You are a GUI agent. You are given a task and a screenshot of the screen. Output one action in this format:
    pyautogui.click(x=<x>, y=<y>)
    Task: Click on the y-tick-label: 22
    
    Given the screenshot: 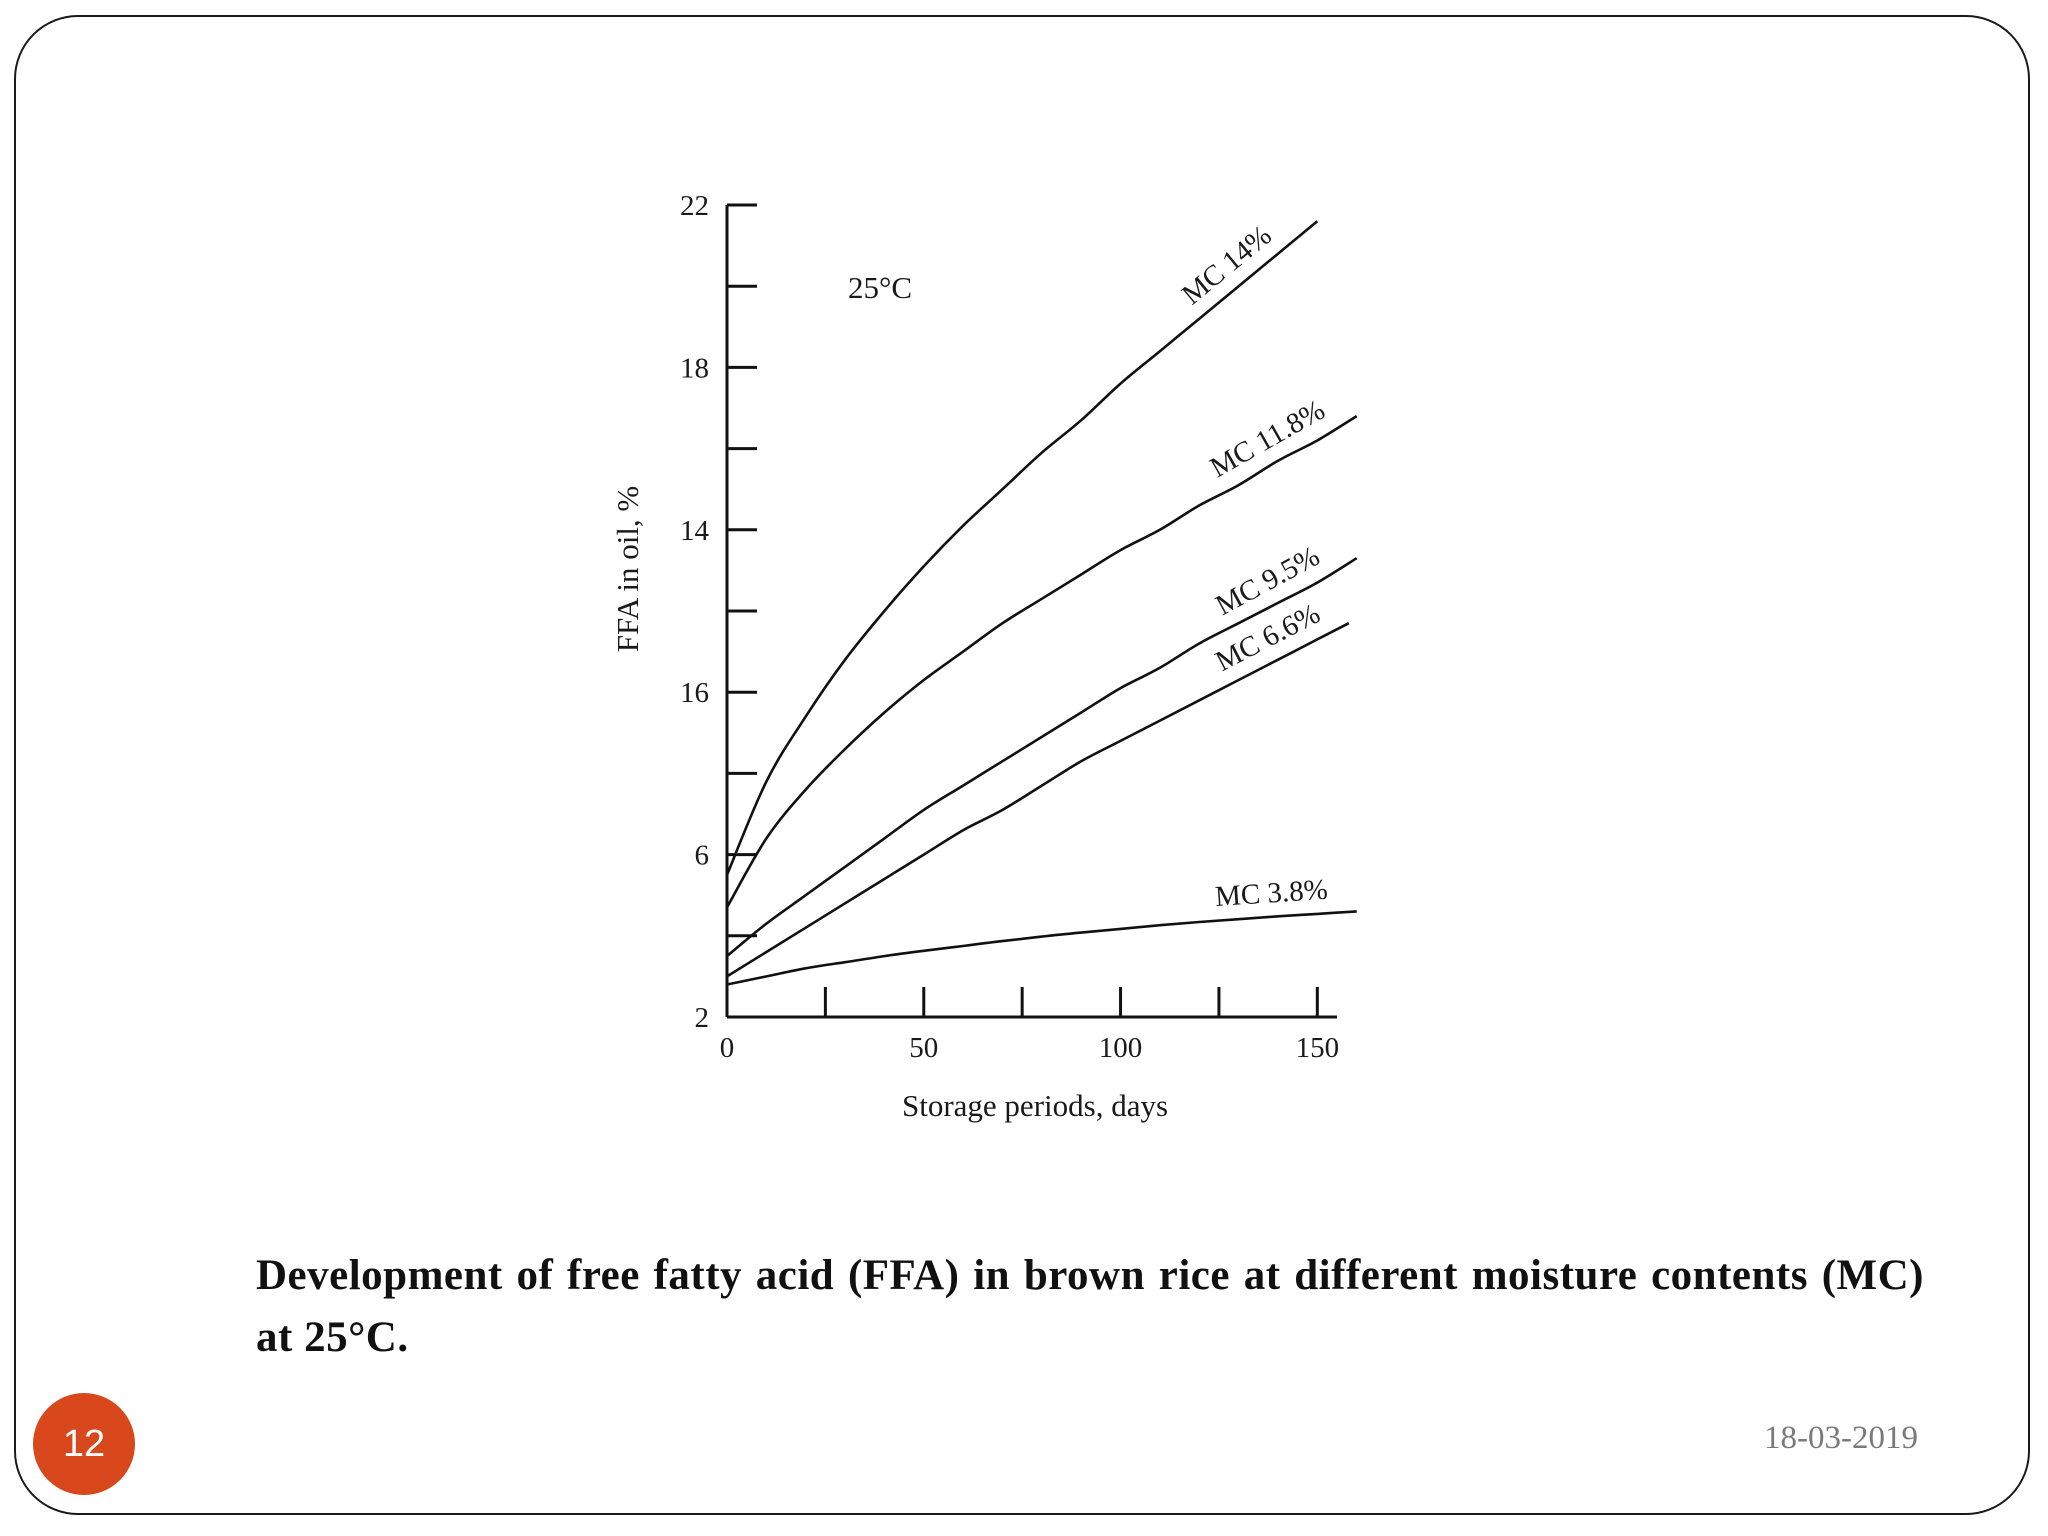 What is the action you would take?
    pyautogui.click(x=694, y=206)
    